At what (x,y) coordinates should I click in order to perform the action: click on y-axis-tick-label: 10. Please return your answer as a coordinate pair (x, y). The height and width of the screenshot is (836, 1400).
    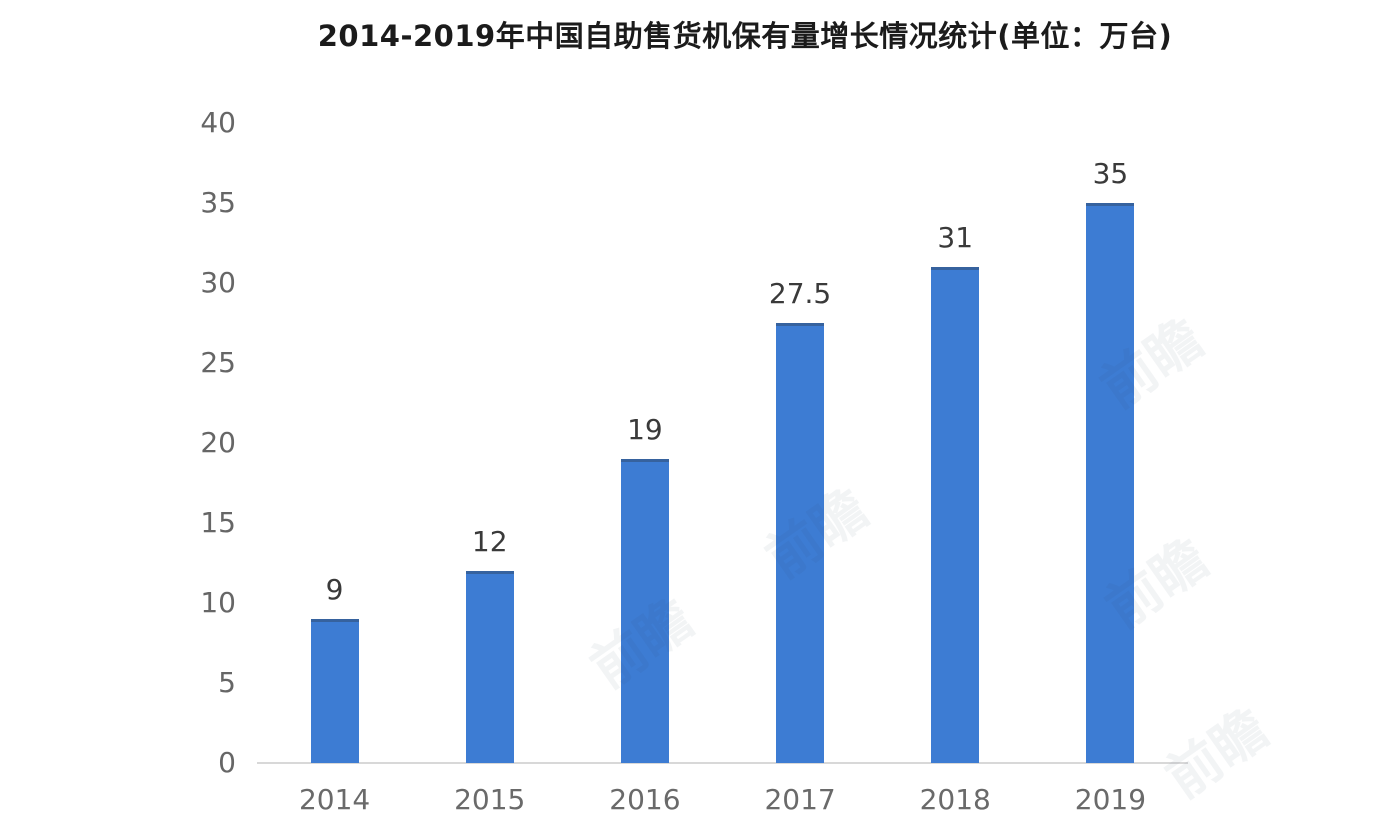
    Looking at the image, I should click on (218, 602).